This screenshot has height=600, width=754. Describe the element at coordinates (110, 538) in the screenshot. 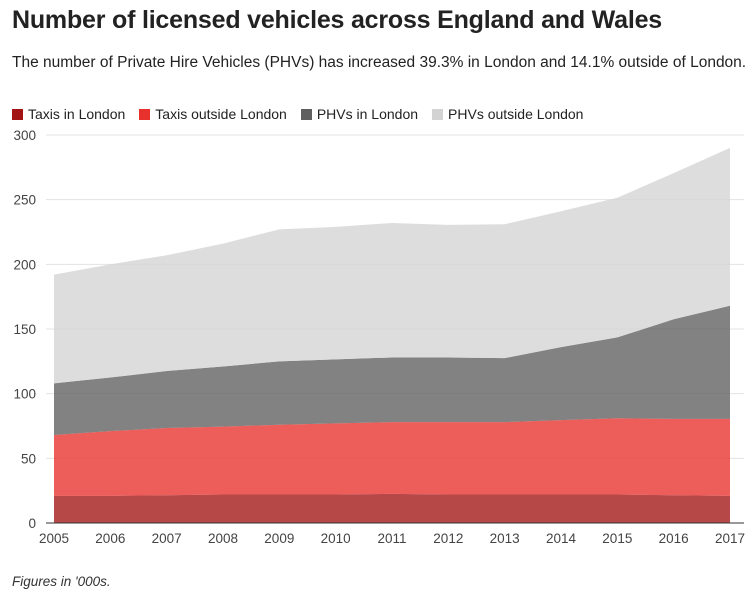

I see `x-tick-label-2006: 2006` at that location.